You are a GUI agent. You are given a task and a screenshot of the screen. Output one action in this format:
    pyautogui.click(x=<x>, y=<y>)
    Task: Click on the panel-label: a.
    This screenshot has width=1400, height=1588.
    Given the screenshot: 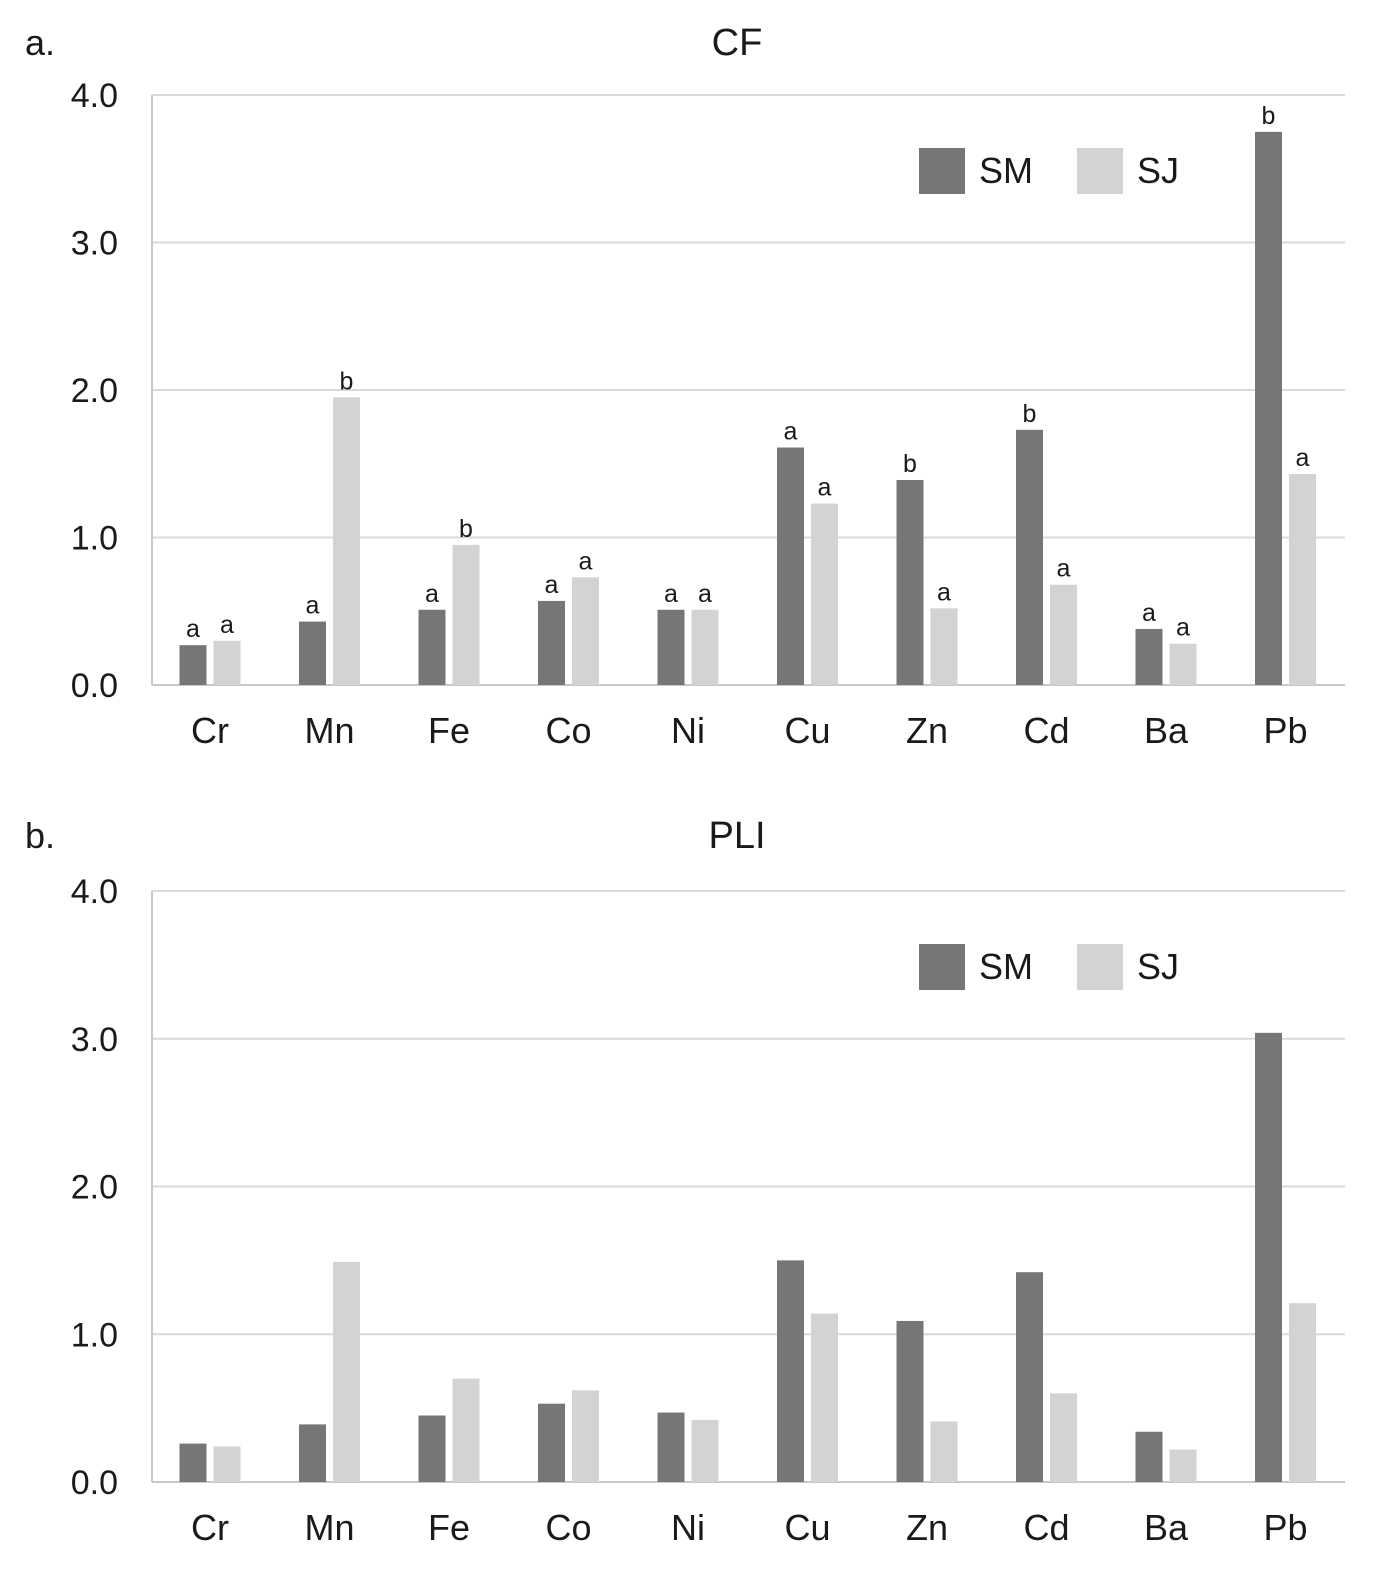 What is the action you would take?
    pyautogui.click(x=40, y=42)
    